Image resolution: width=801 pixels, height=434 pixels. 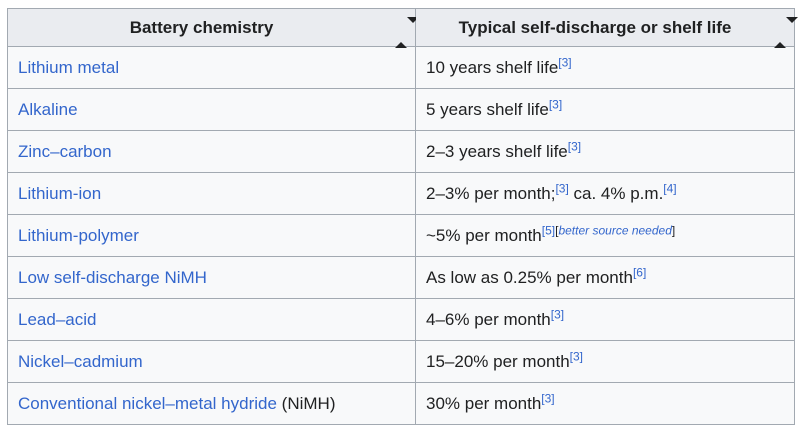 I want to click on chemistry-link: Lithium-ion, so click(x=60, y=193).